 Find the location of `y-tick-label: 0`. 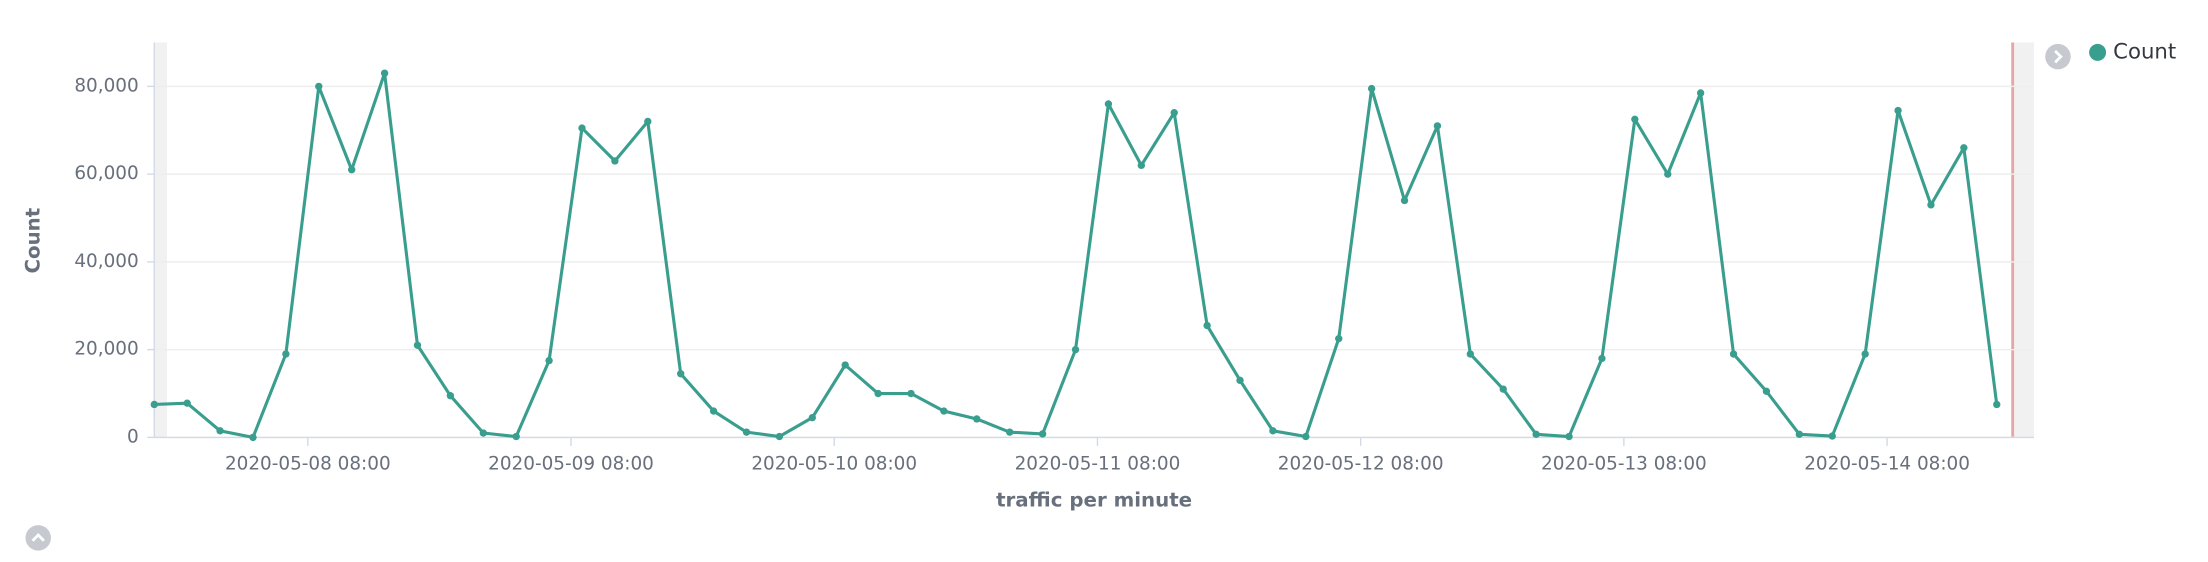

y-tick-label: 0 is located at coordinates (133, 436).